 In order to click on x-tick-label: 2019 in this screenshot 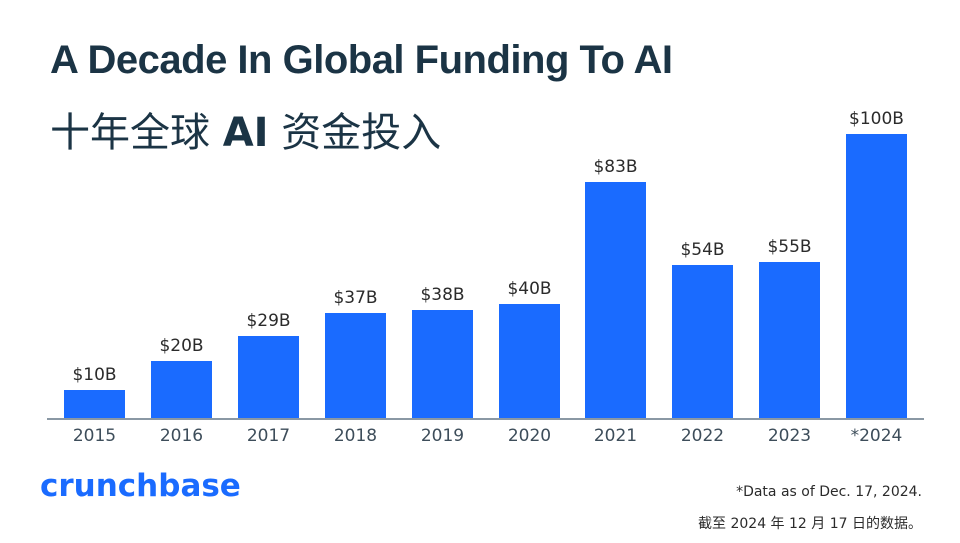, I will do `click(442, 436)`.